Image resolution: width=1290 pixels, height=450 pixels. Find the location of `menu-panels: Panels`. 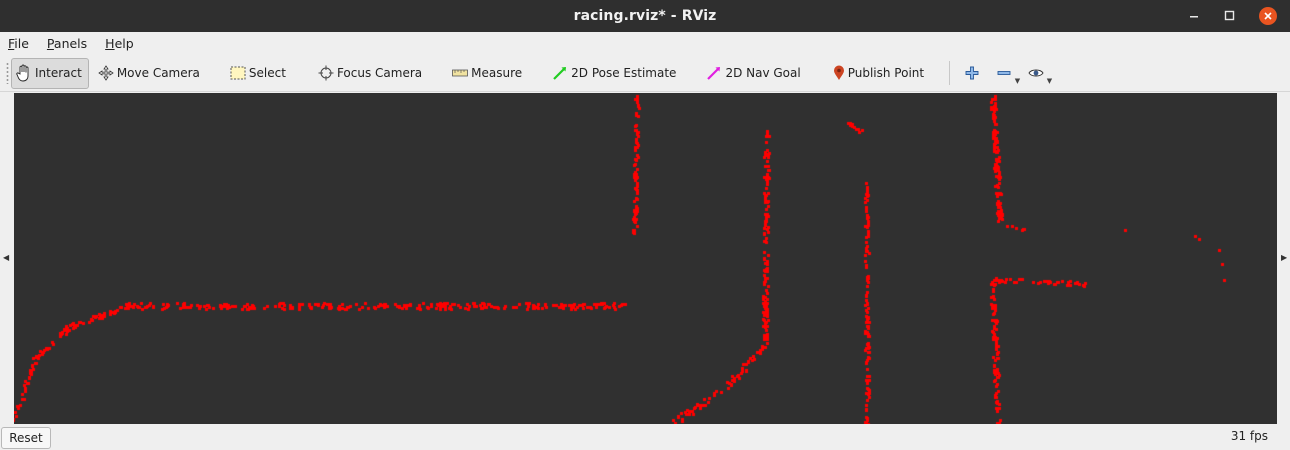

menu-panels: Panels is located at coordinates (67, 43).